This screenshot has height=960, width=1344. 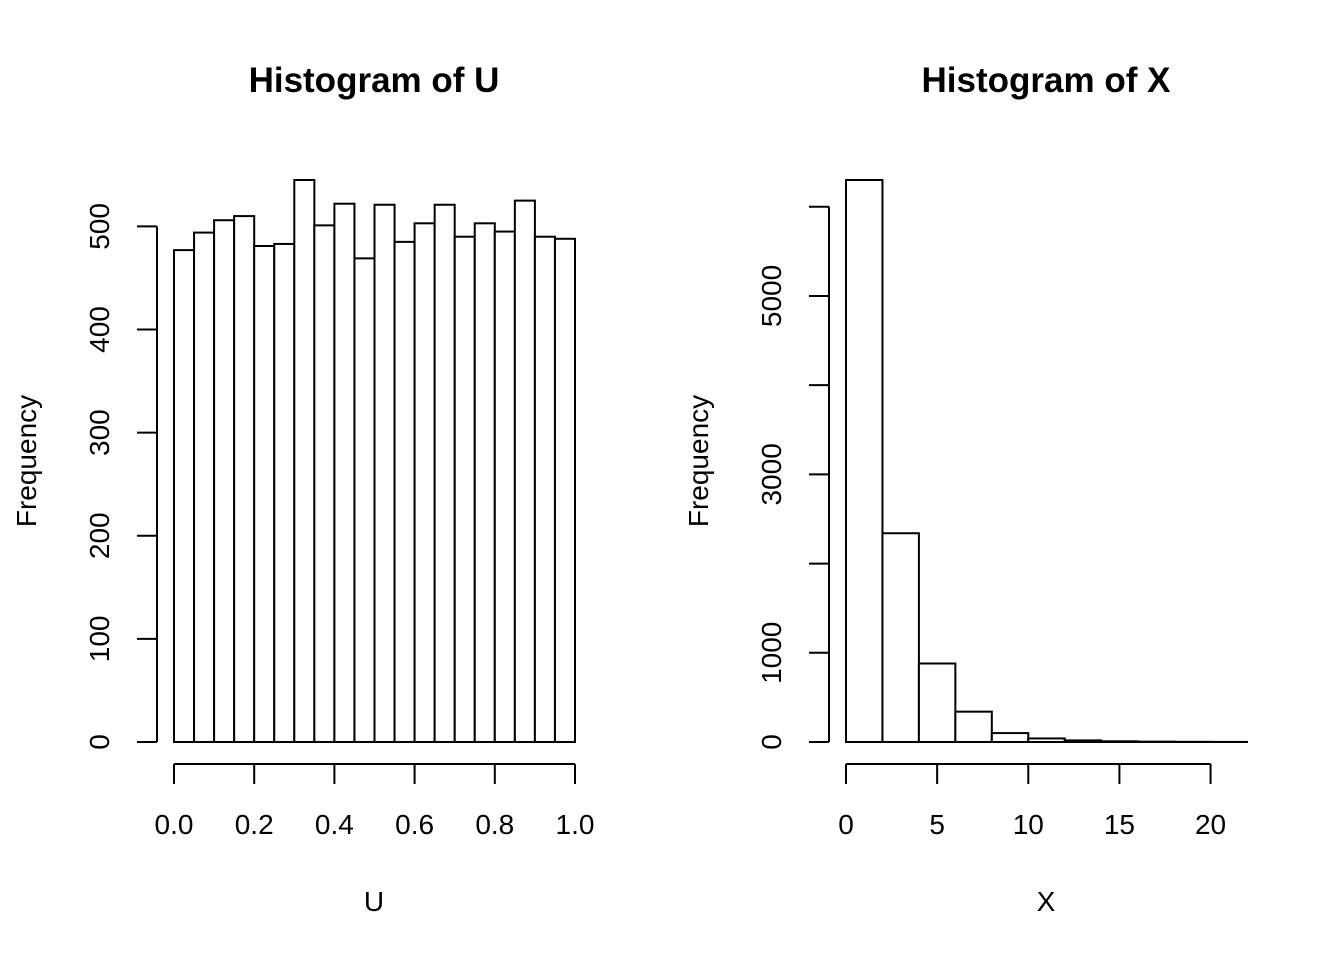 What do you see at coordinates (1046, 901) in the screenshot?
I see `x-axis-title: X` at bounding box center [1046, 901].